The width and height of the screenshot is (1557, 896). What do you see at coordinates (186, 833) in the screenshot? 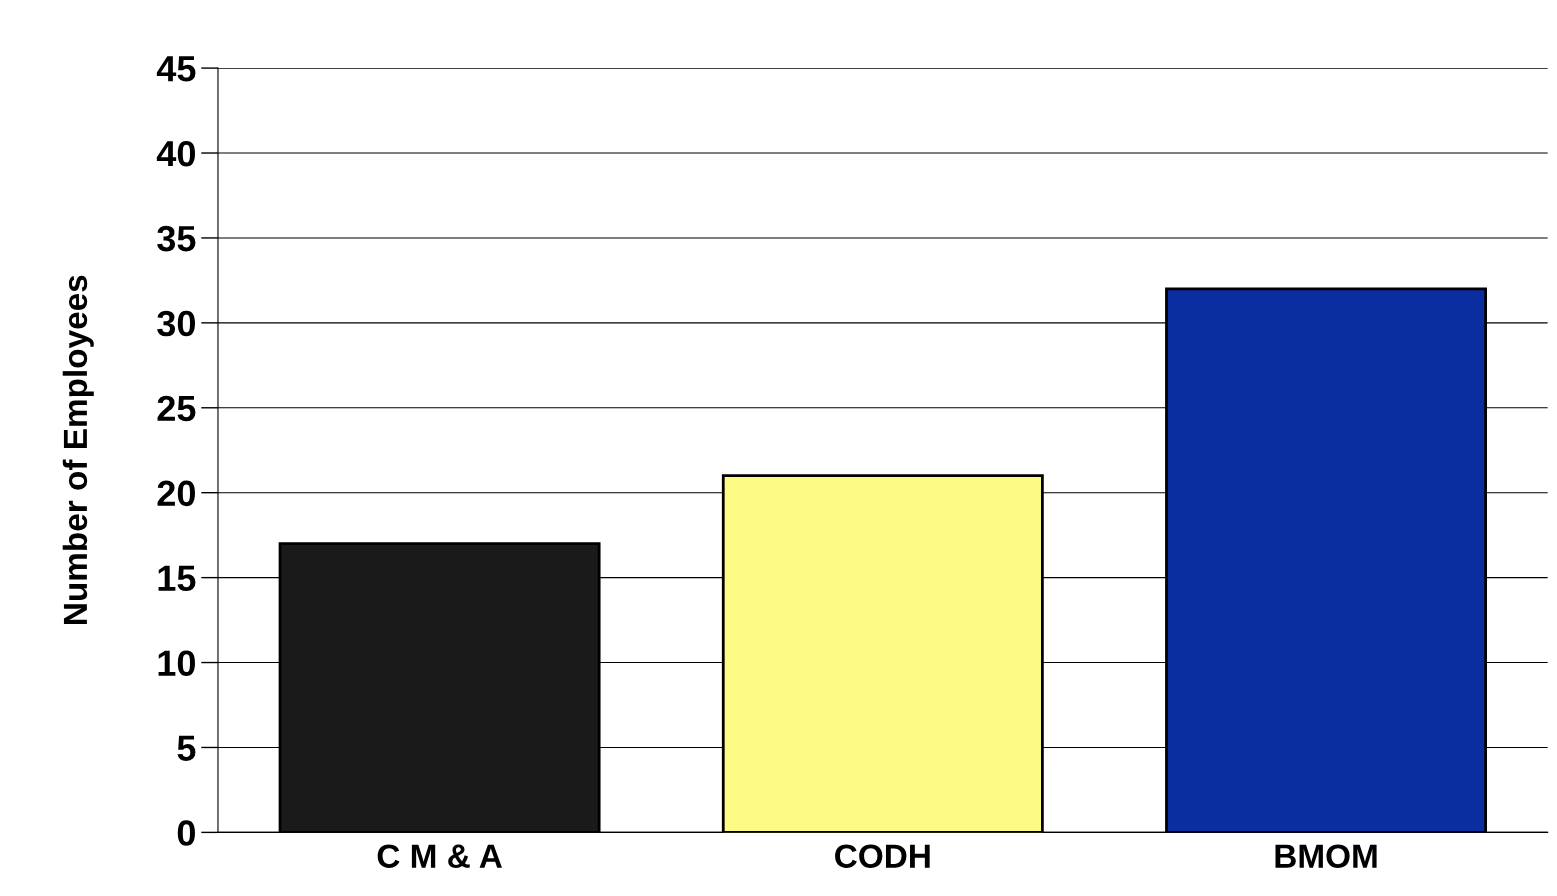
I see `y-tick-label: 0` at bounding box center [186, 833].